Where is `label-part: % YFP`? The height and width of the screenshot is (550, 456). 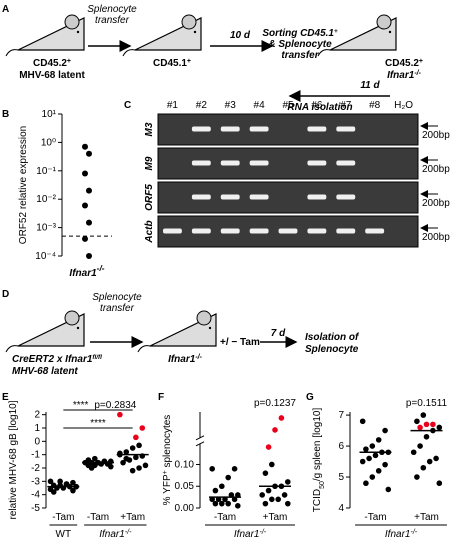 label-part: % YFP is located at coordinates (167, 489).